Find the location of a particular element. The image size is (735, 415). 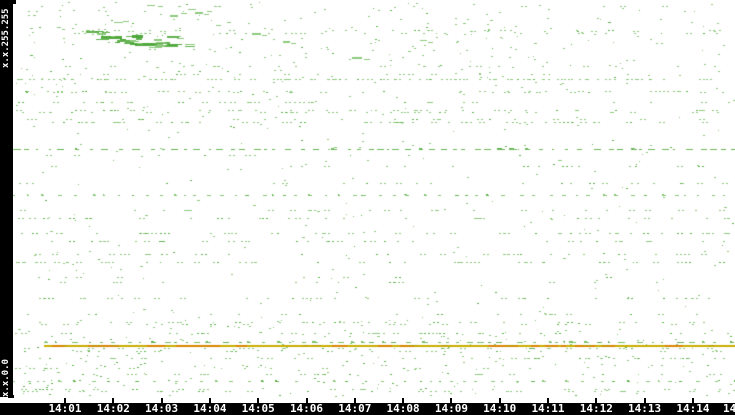

y-axis-tick-bottom is located at coordinates (11, 396).